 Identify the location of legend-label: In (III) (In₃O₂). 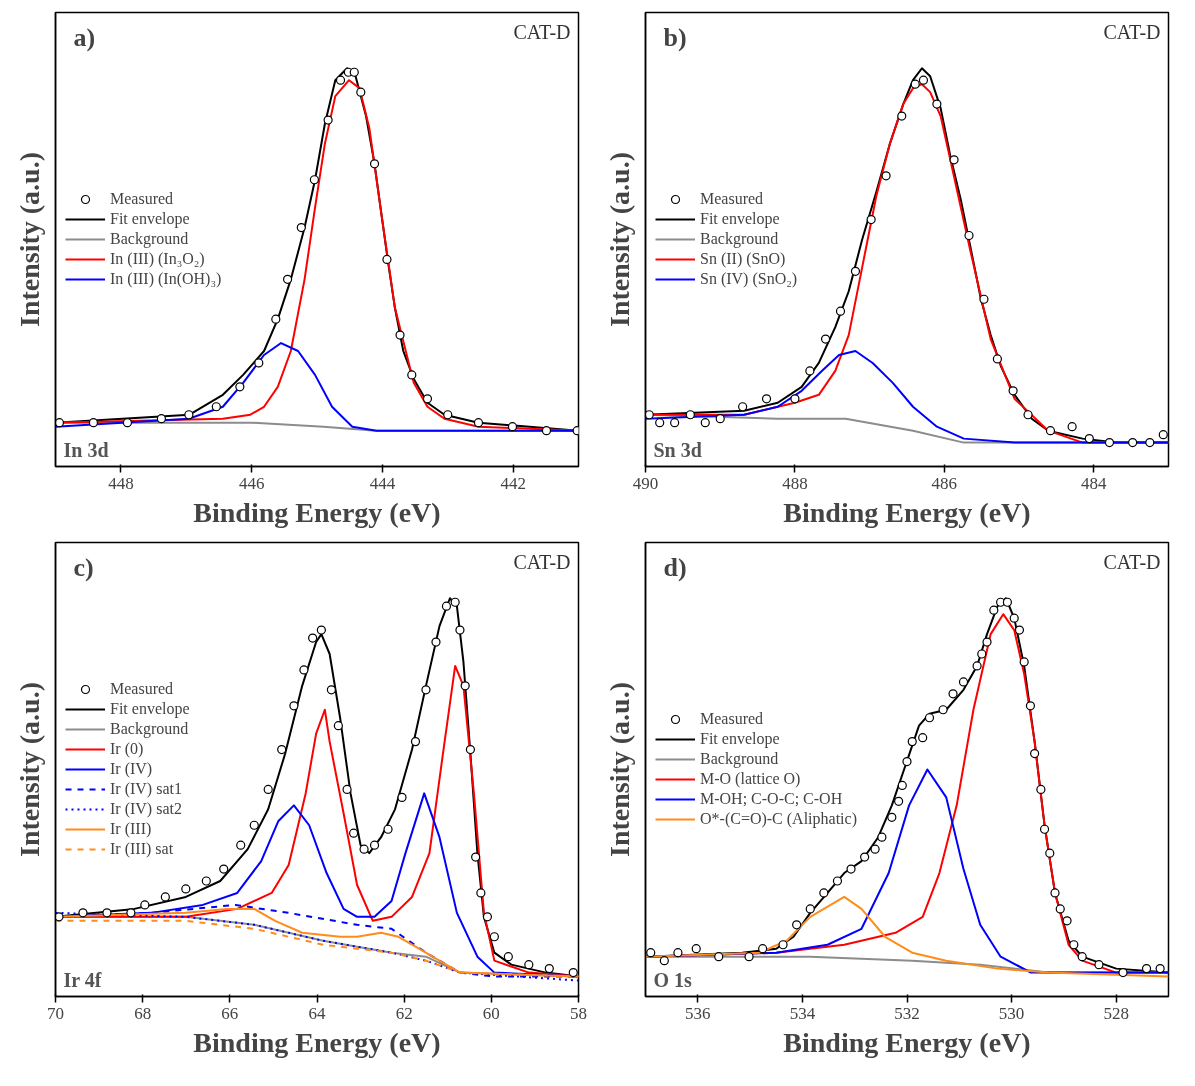
(157, 259).